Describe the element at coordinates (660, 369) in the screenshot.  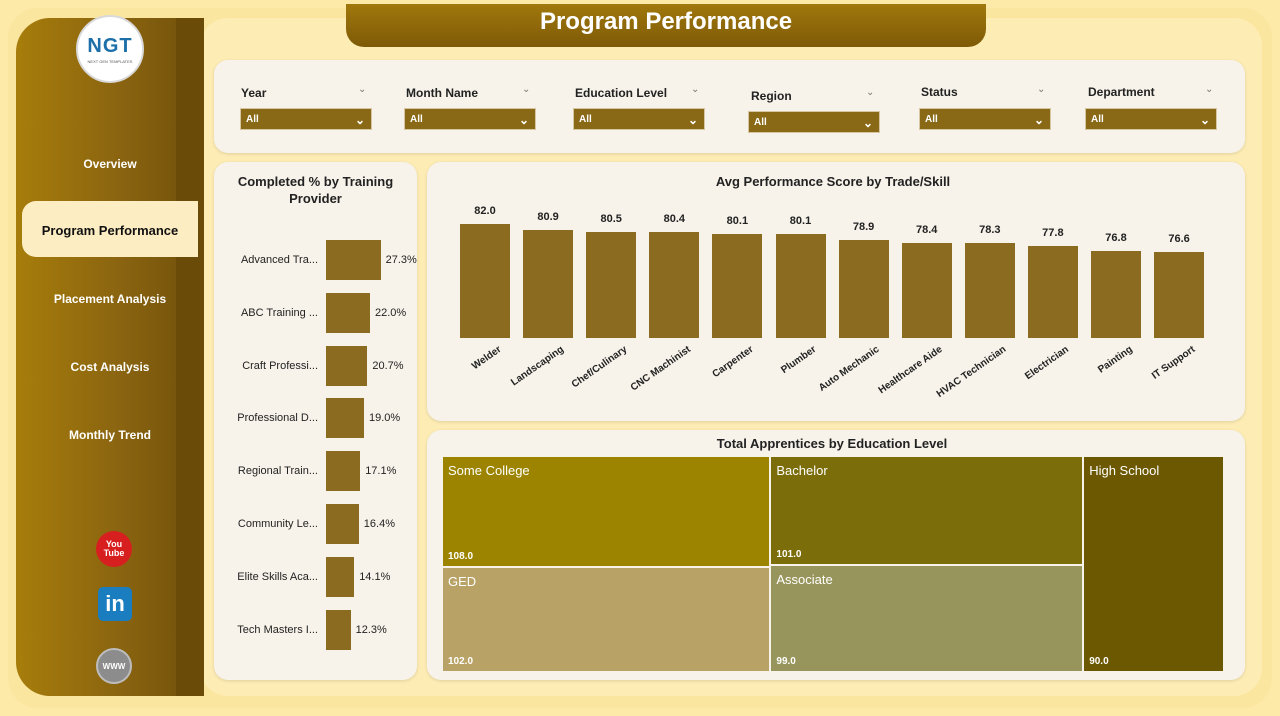
I see `trade-category-label: CNC Machinist` at that location.